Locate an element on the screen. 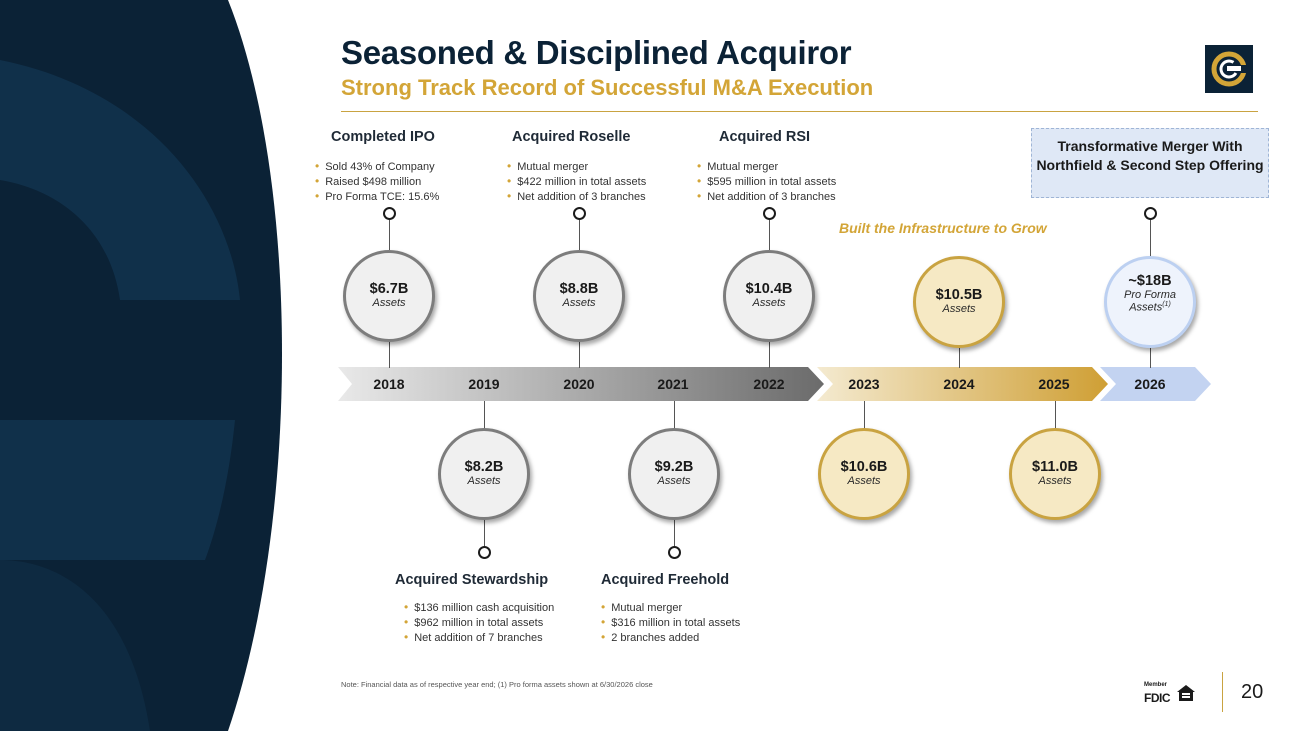 This screenshot has width=1300, height=731. bullet-item: $316 million in total assets is located at coordinates (670, 622).